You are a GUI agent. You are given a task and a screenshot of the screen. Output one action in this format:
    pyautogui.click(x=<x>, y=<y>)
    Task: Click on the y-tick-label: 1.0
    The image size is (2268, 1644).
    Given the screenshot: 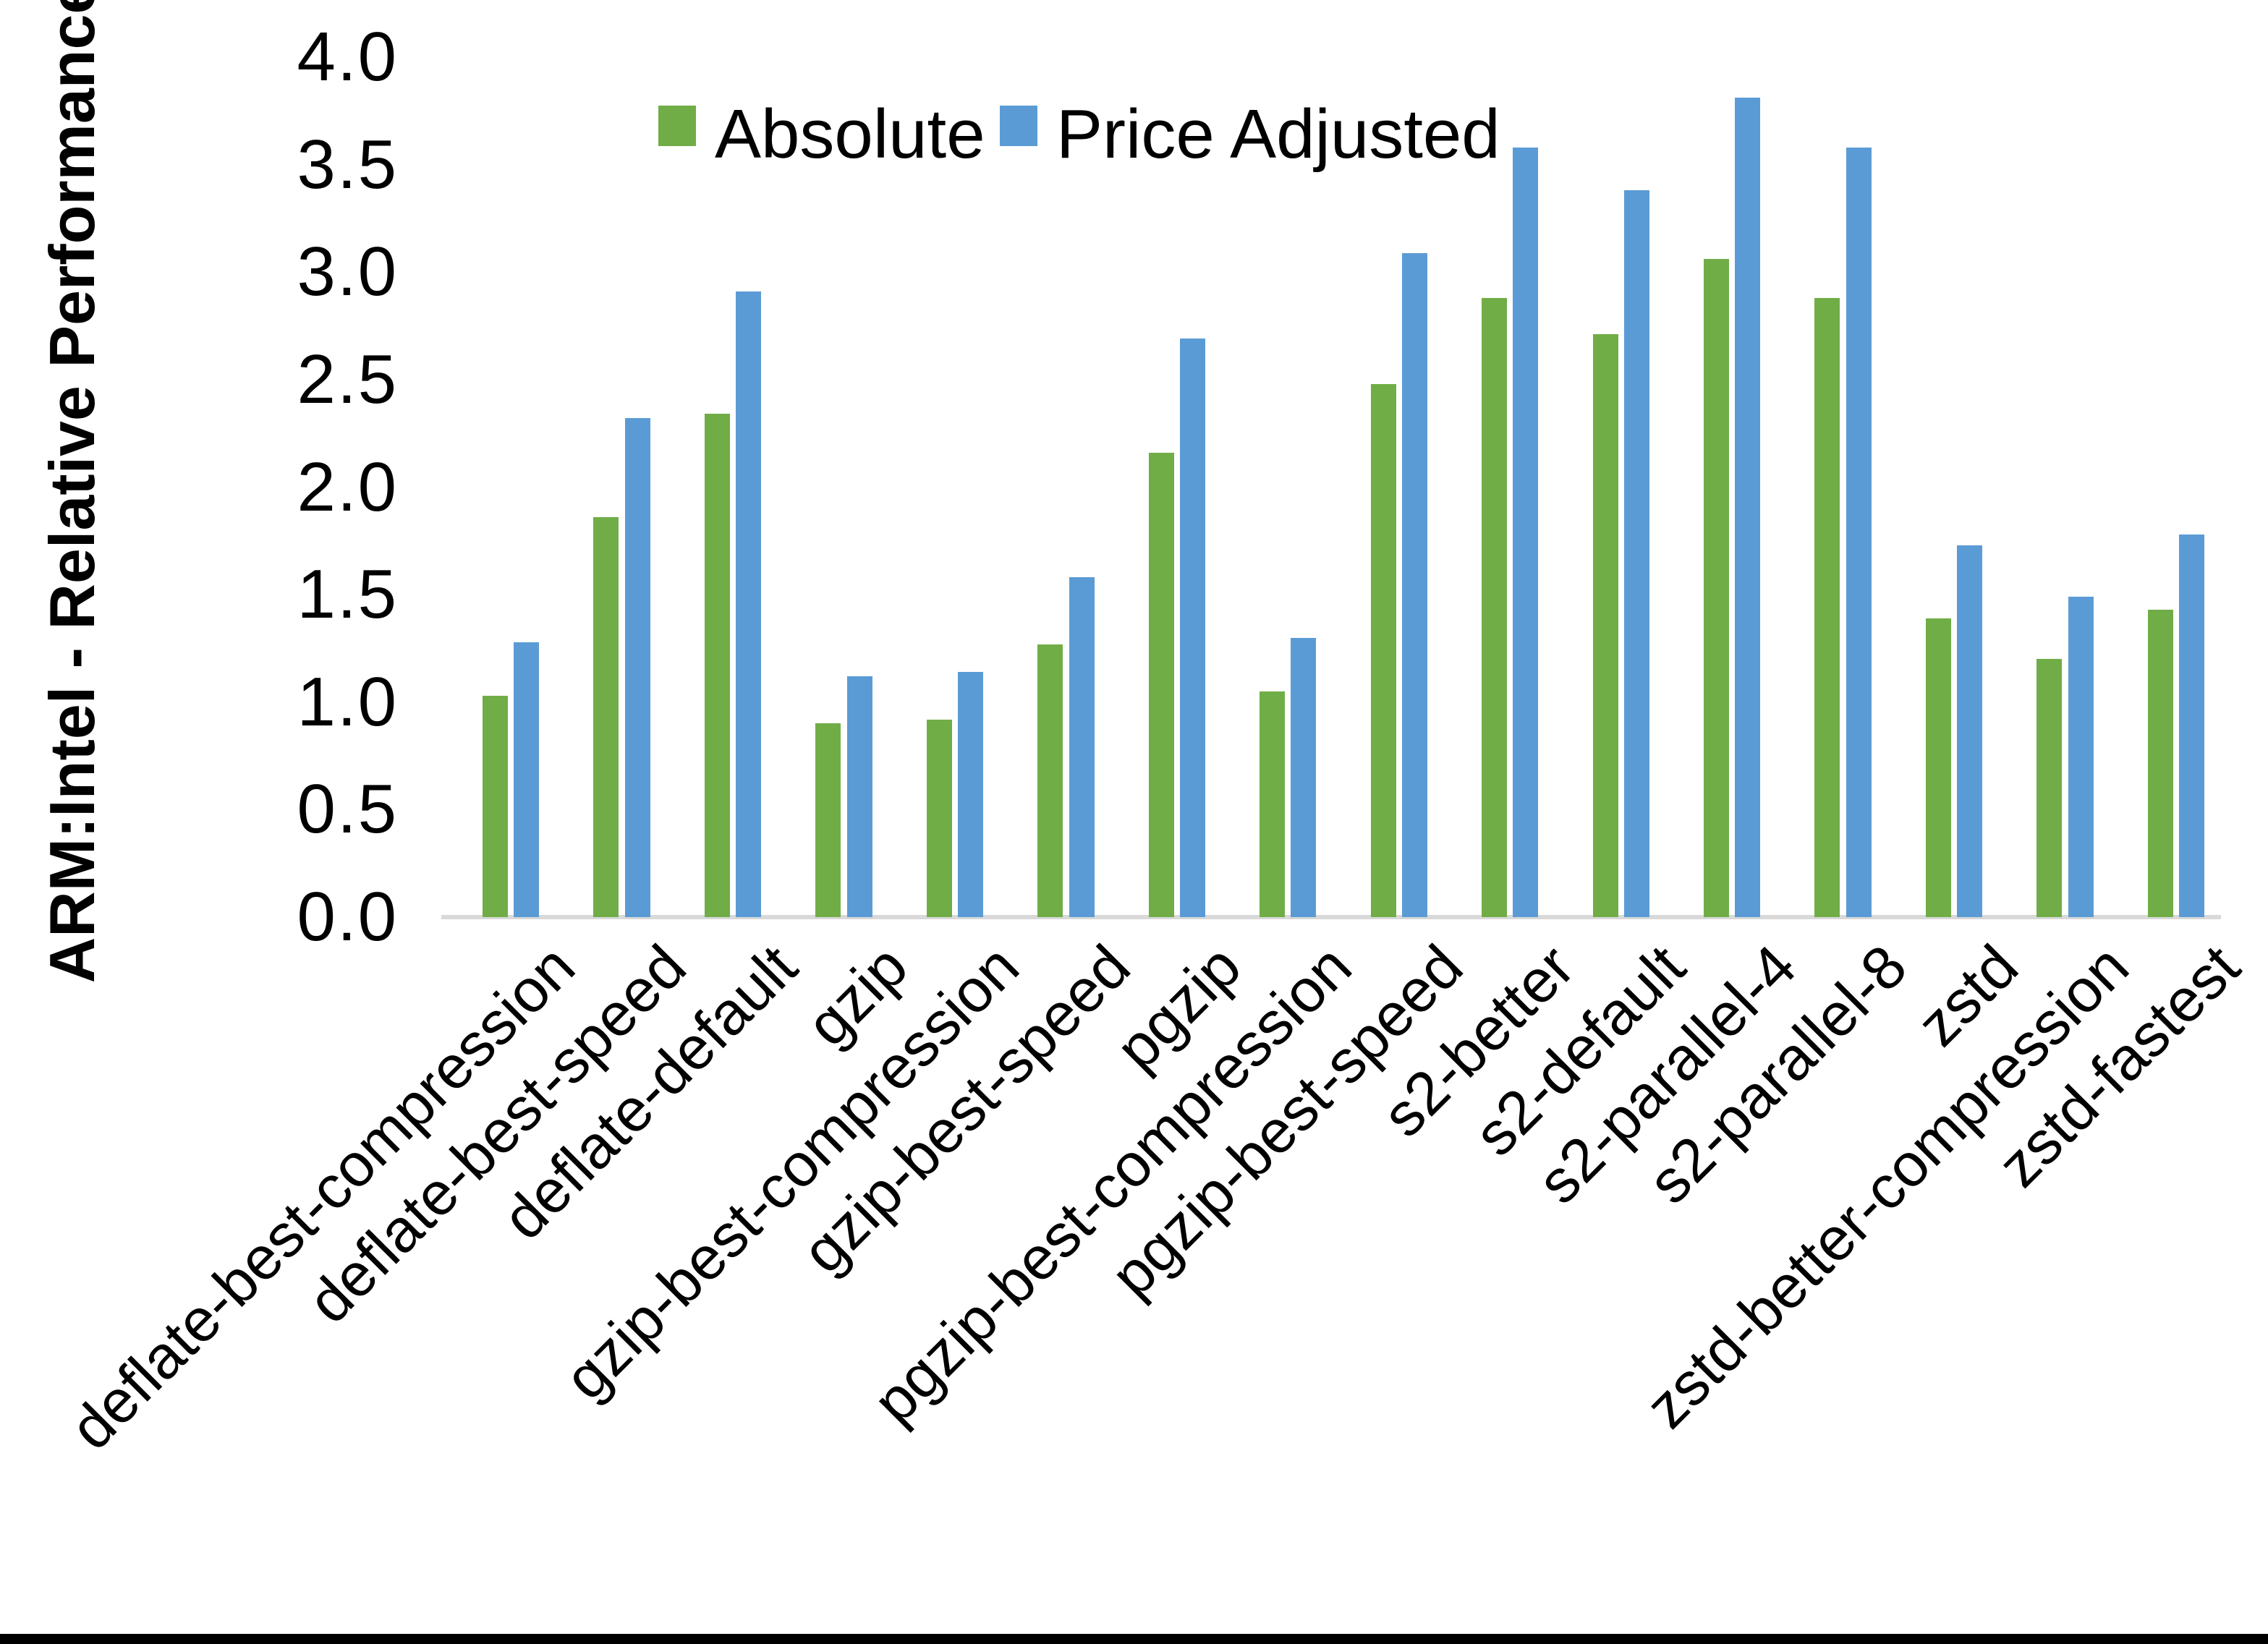 What is the action you would take?
    pyautogui.click(x=347, y=702)
    